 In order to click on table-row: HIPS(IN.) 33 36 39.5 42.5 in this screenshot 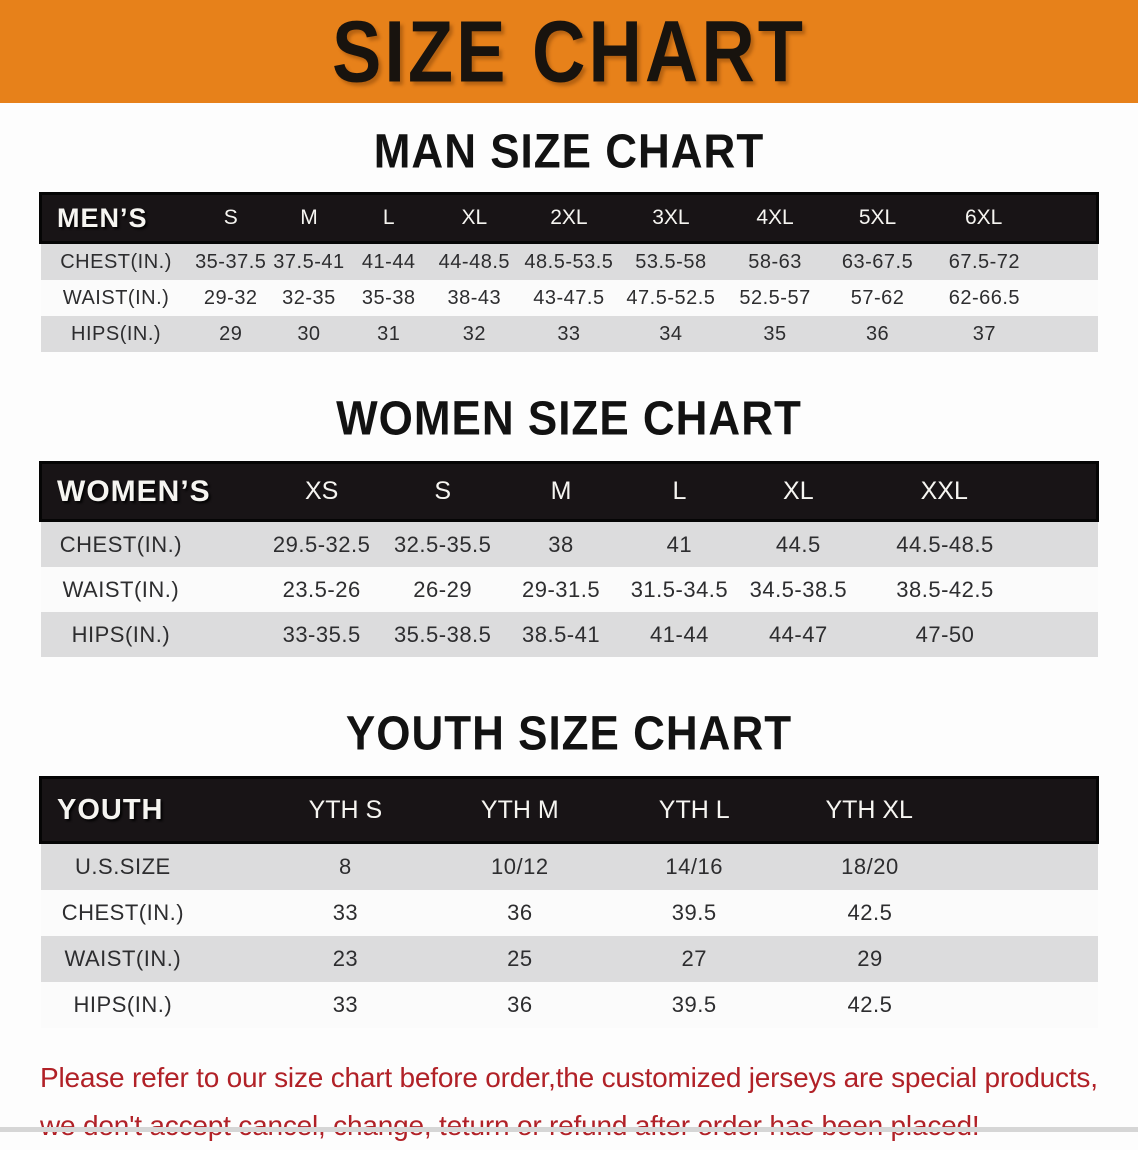, I will do `click(569, 1005)`.